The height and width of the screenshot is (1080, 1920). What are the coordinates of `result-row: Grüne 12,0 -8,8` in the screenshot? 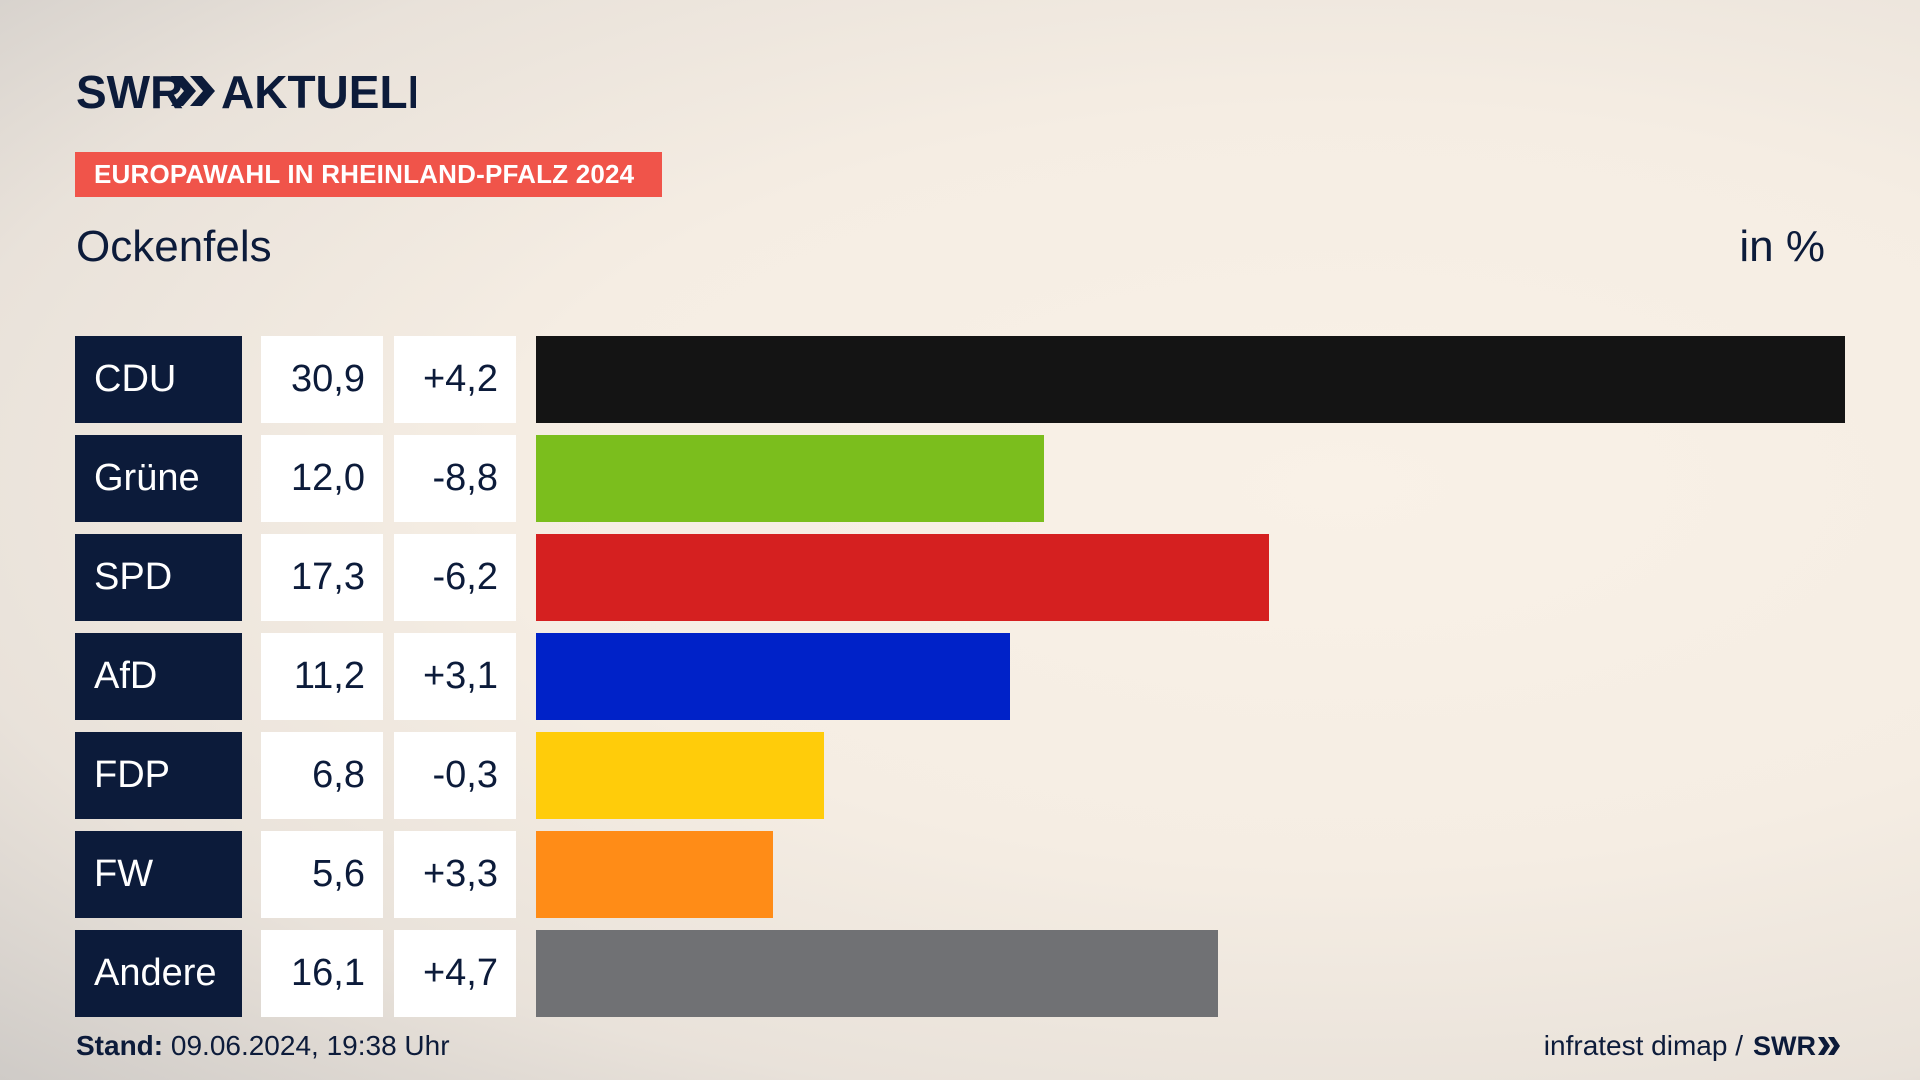 It's located at (960, 478).